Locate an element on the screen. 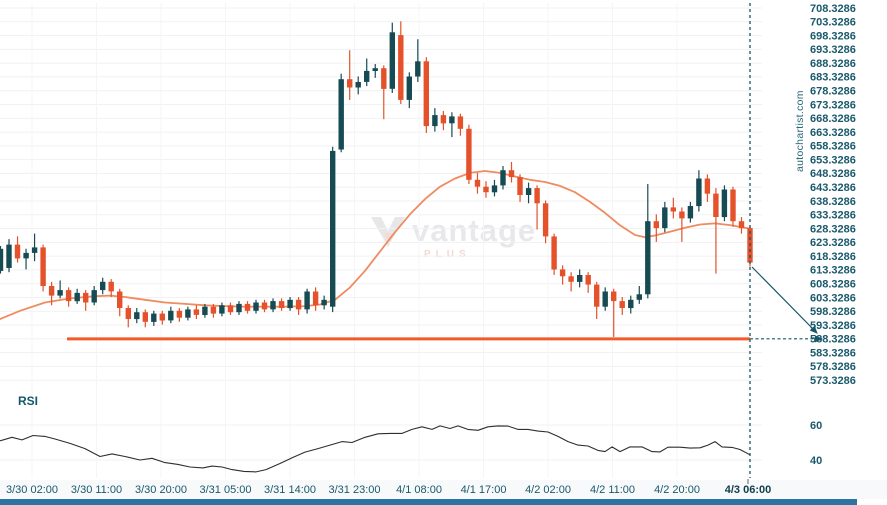  y-axis-label: 648.3286 is located at coordinates (833, 174).